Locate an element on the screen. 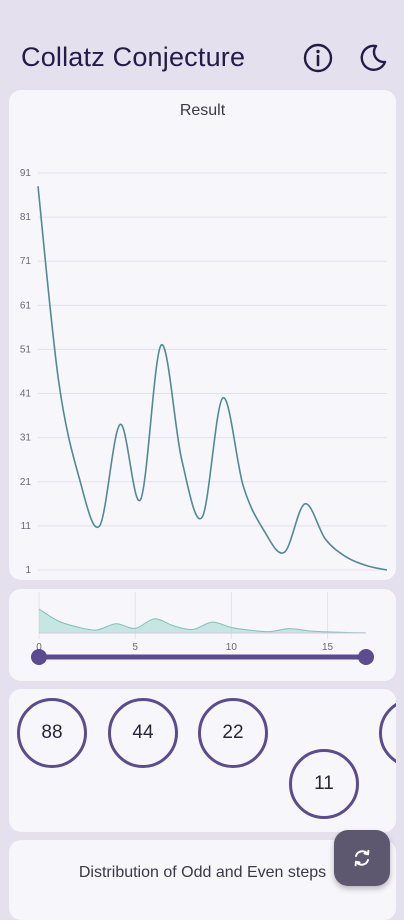  distribution-title: Distribution of Odd and Even steps is located at coordinates (202, 872).